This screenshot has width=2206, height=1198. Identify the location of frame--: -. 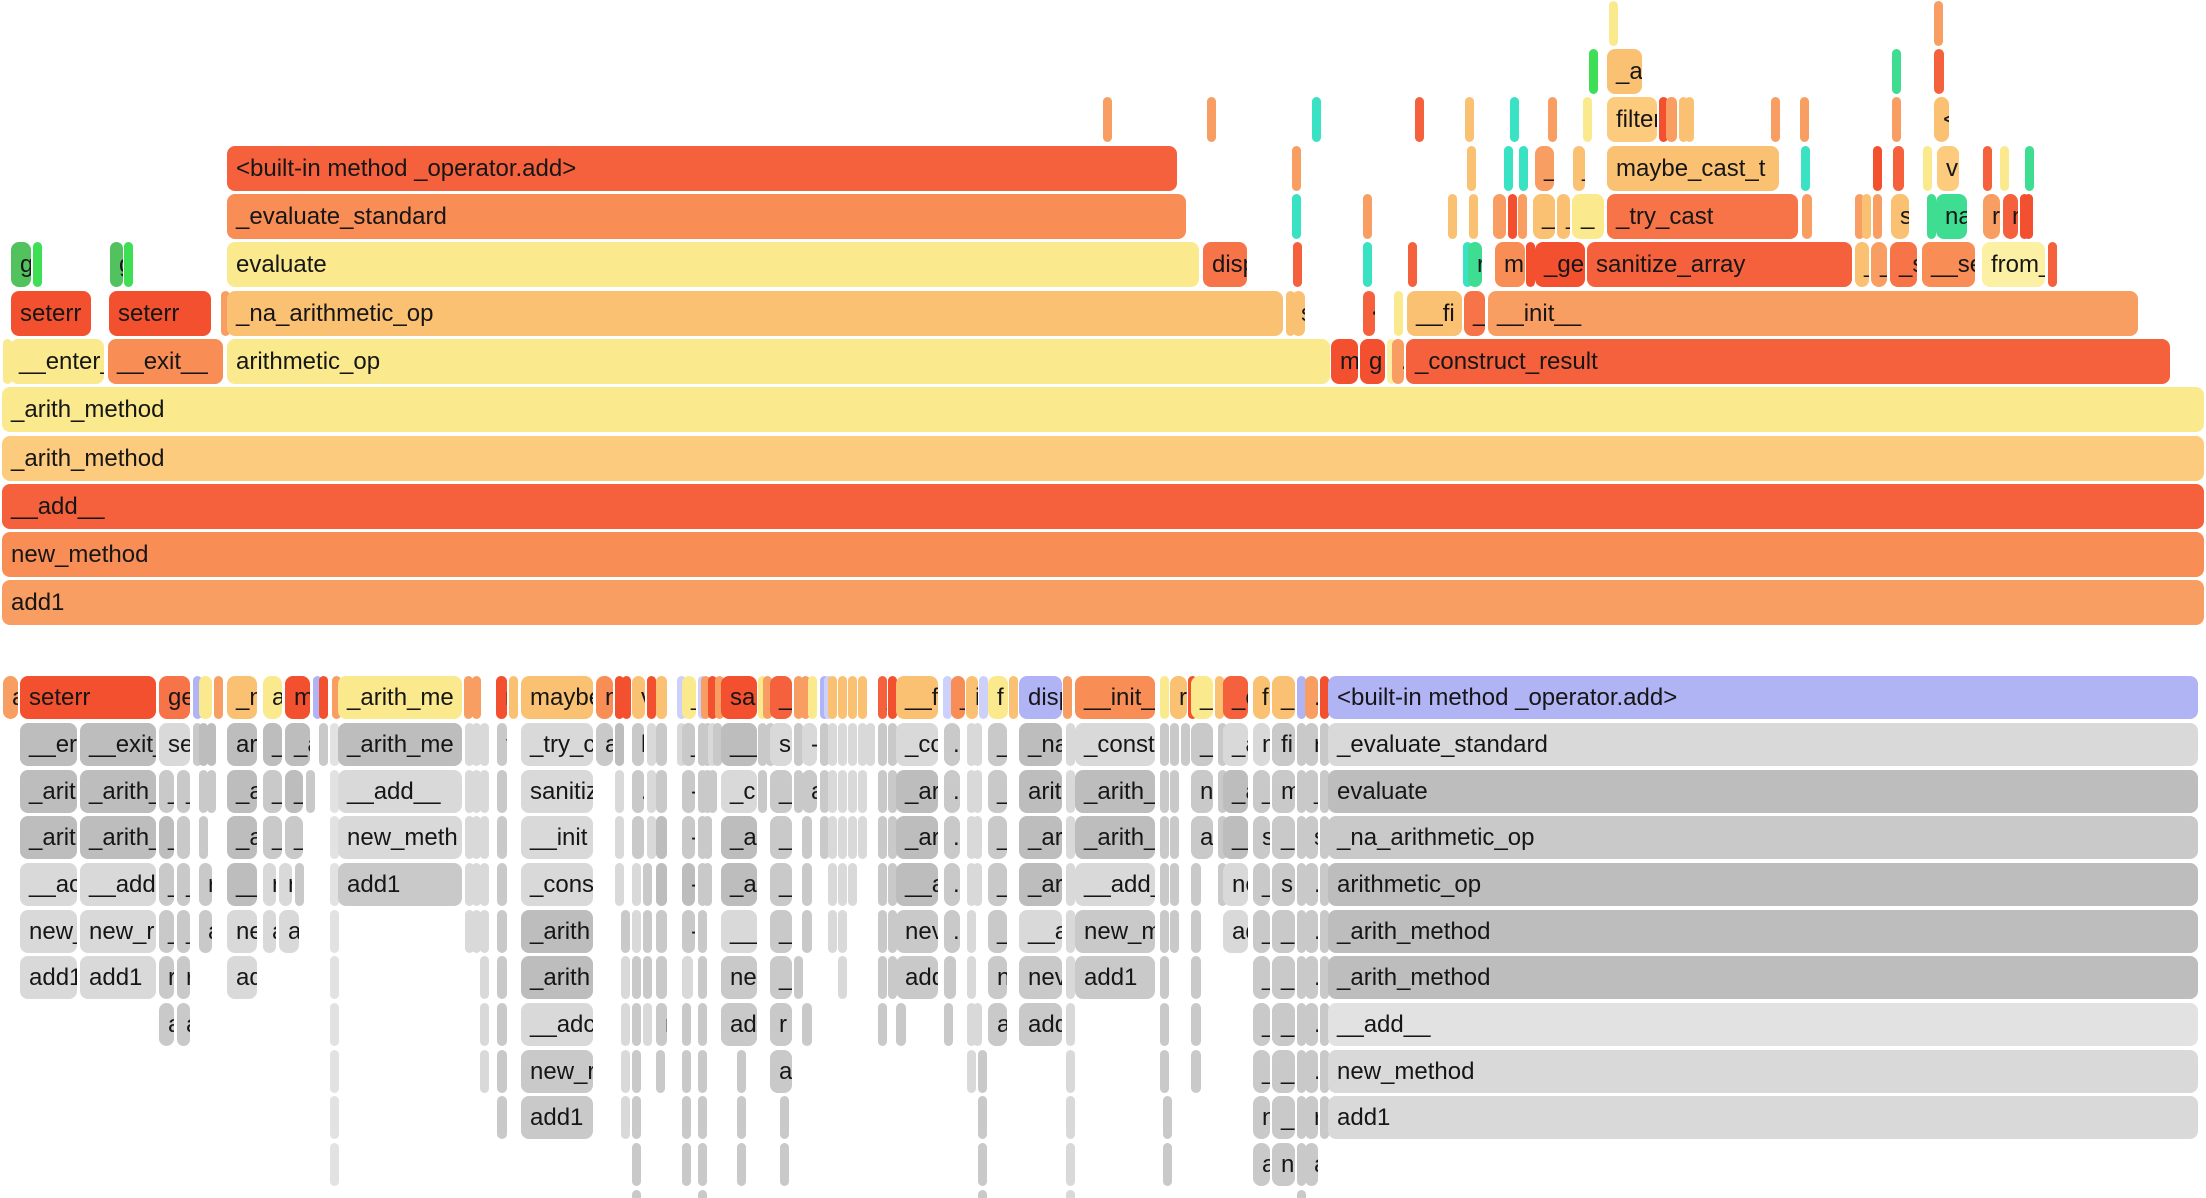
(688, 837).